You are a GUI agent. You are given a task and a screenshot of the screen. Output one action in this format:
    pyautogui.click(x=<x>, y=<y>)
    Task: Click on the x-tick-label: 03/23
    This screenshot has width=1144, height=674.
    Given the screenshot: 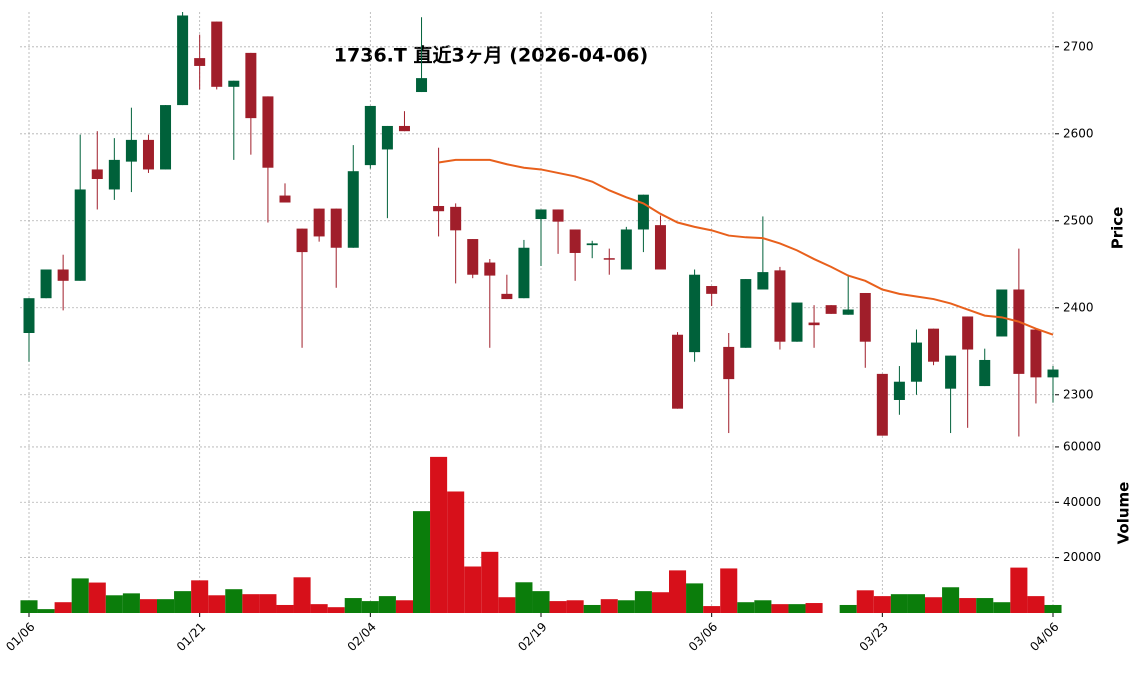 What is the action you would take?
    pyautogui.click(x=874, y=637)
    